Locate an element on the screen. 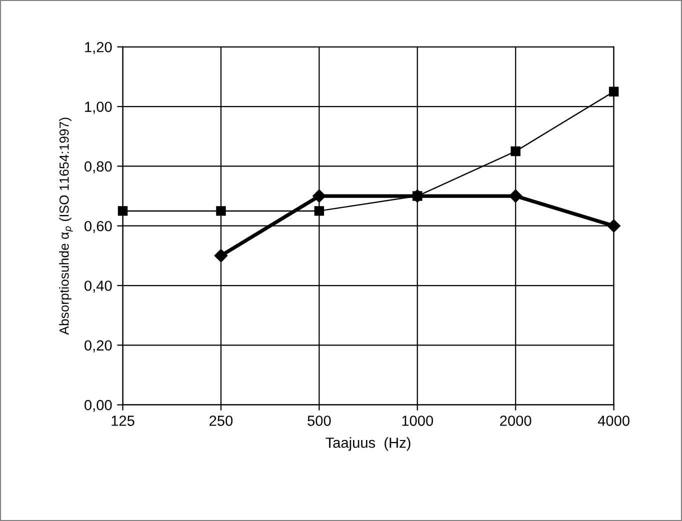  x-tick-label: 1000 is located at coordinates (418, 421).